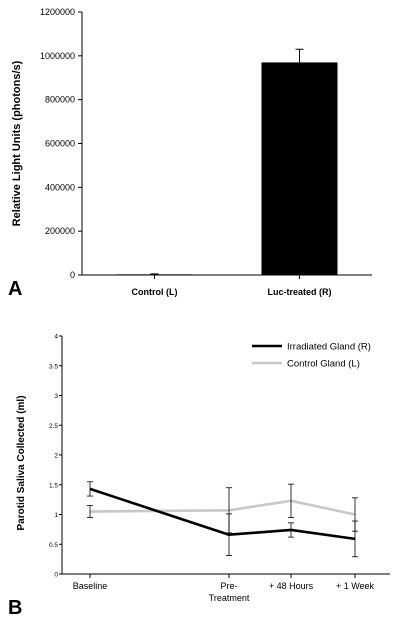 The height and width of the screenshot is (624, 400). I want to click on y-tick-label: 800000, so click(60, 100).